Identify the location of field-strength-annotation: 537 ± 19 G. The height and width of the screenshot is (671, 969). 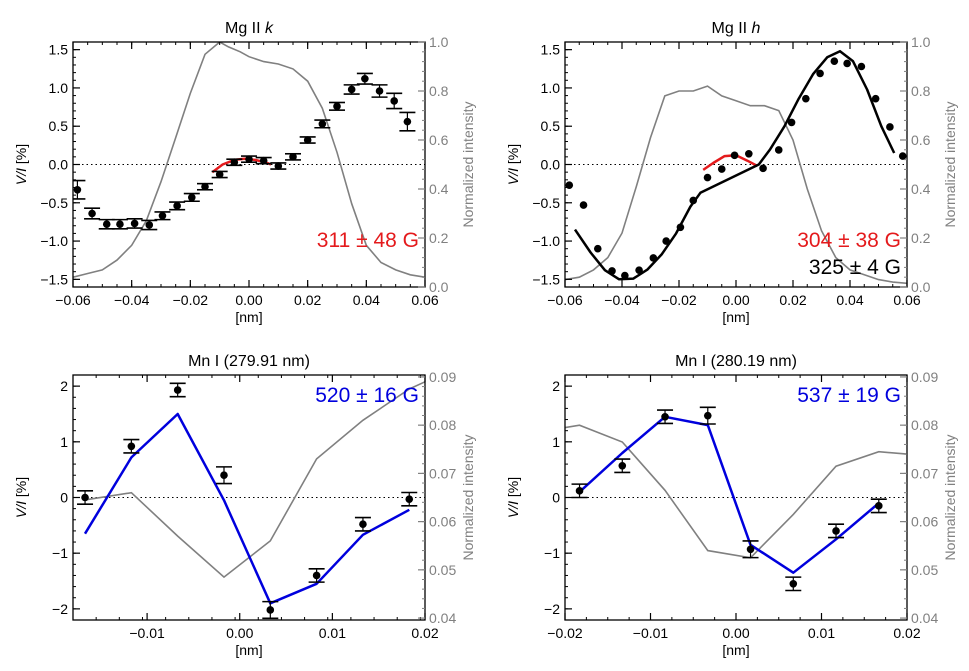
(849, 395).